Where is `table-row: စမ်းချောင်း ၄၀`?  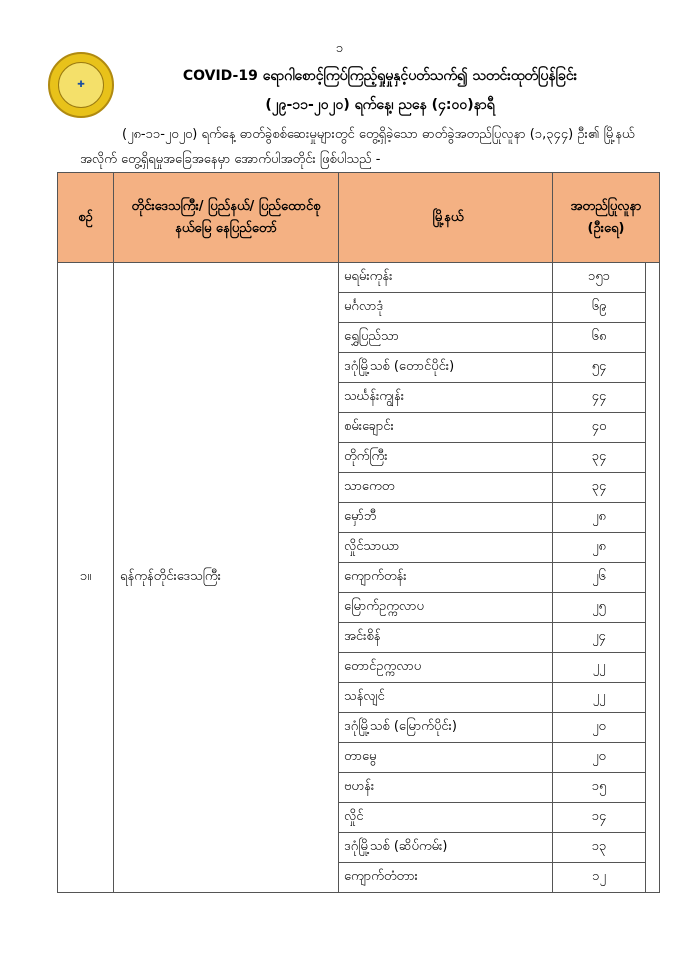
table-row: စမ်းချောင်း ၄၀ is located at coordinates (359, 427).